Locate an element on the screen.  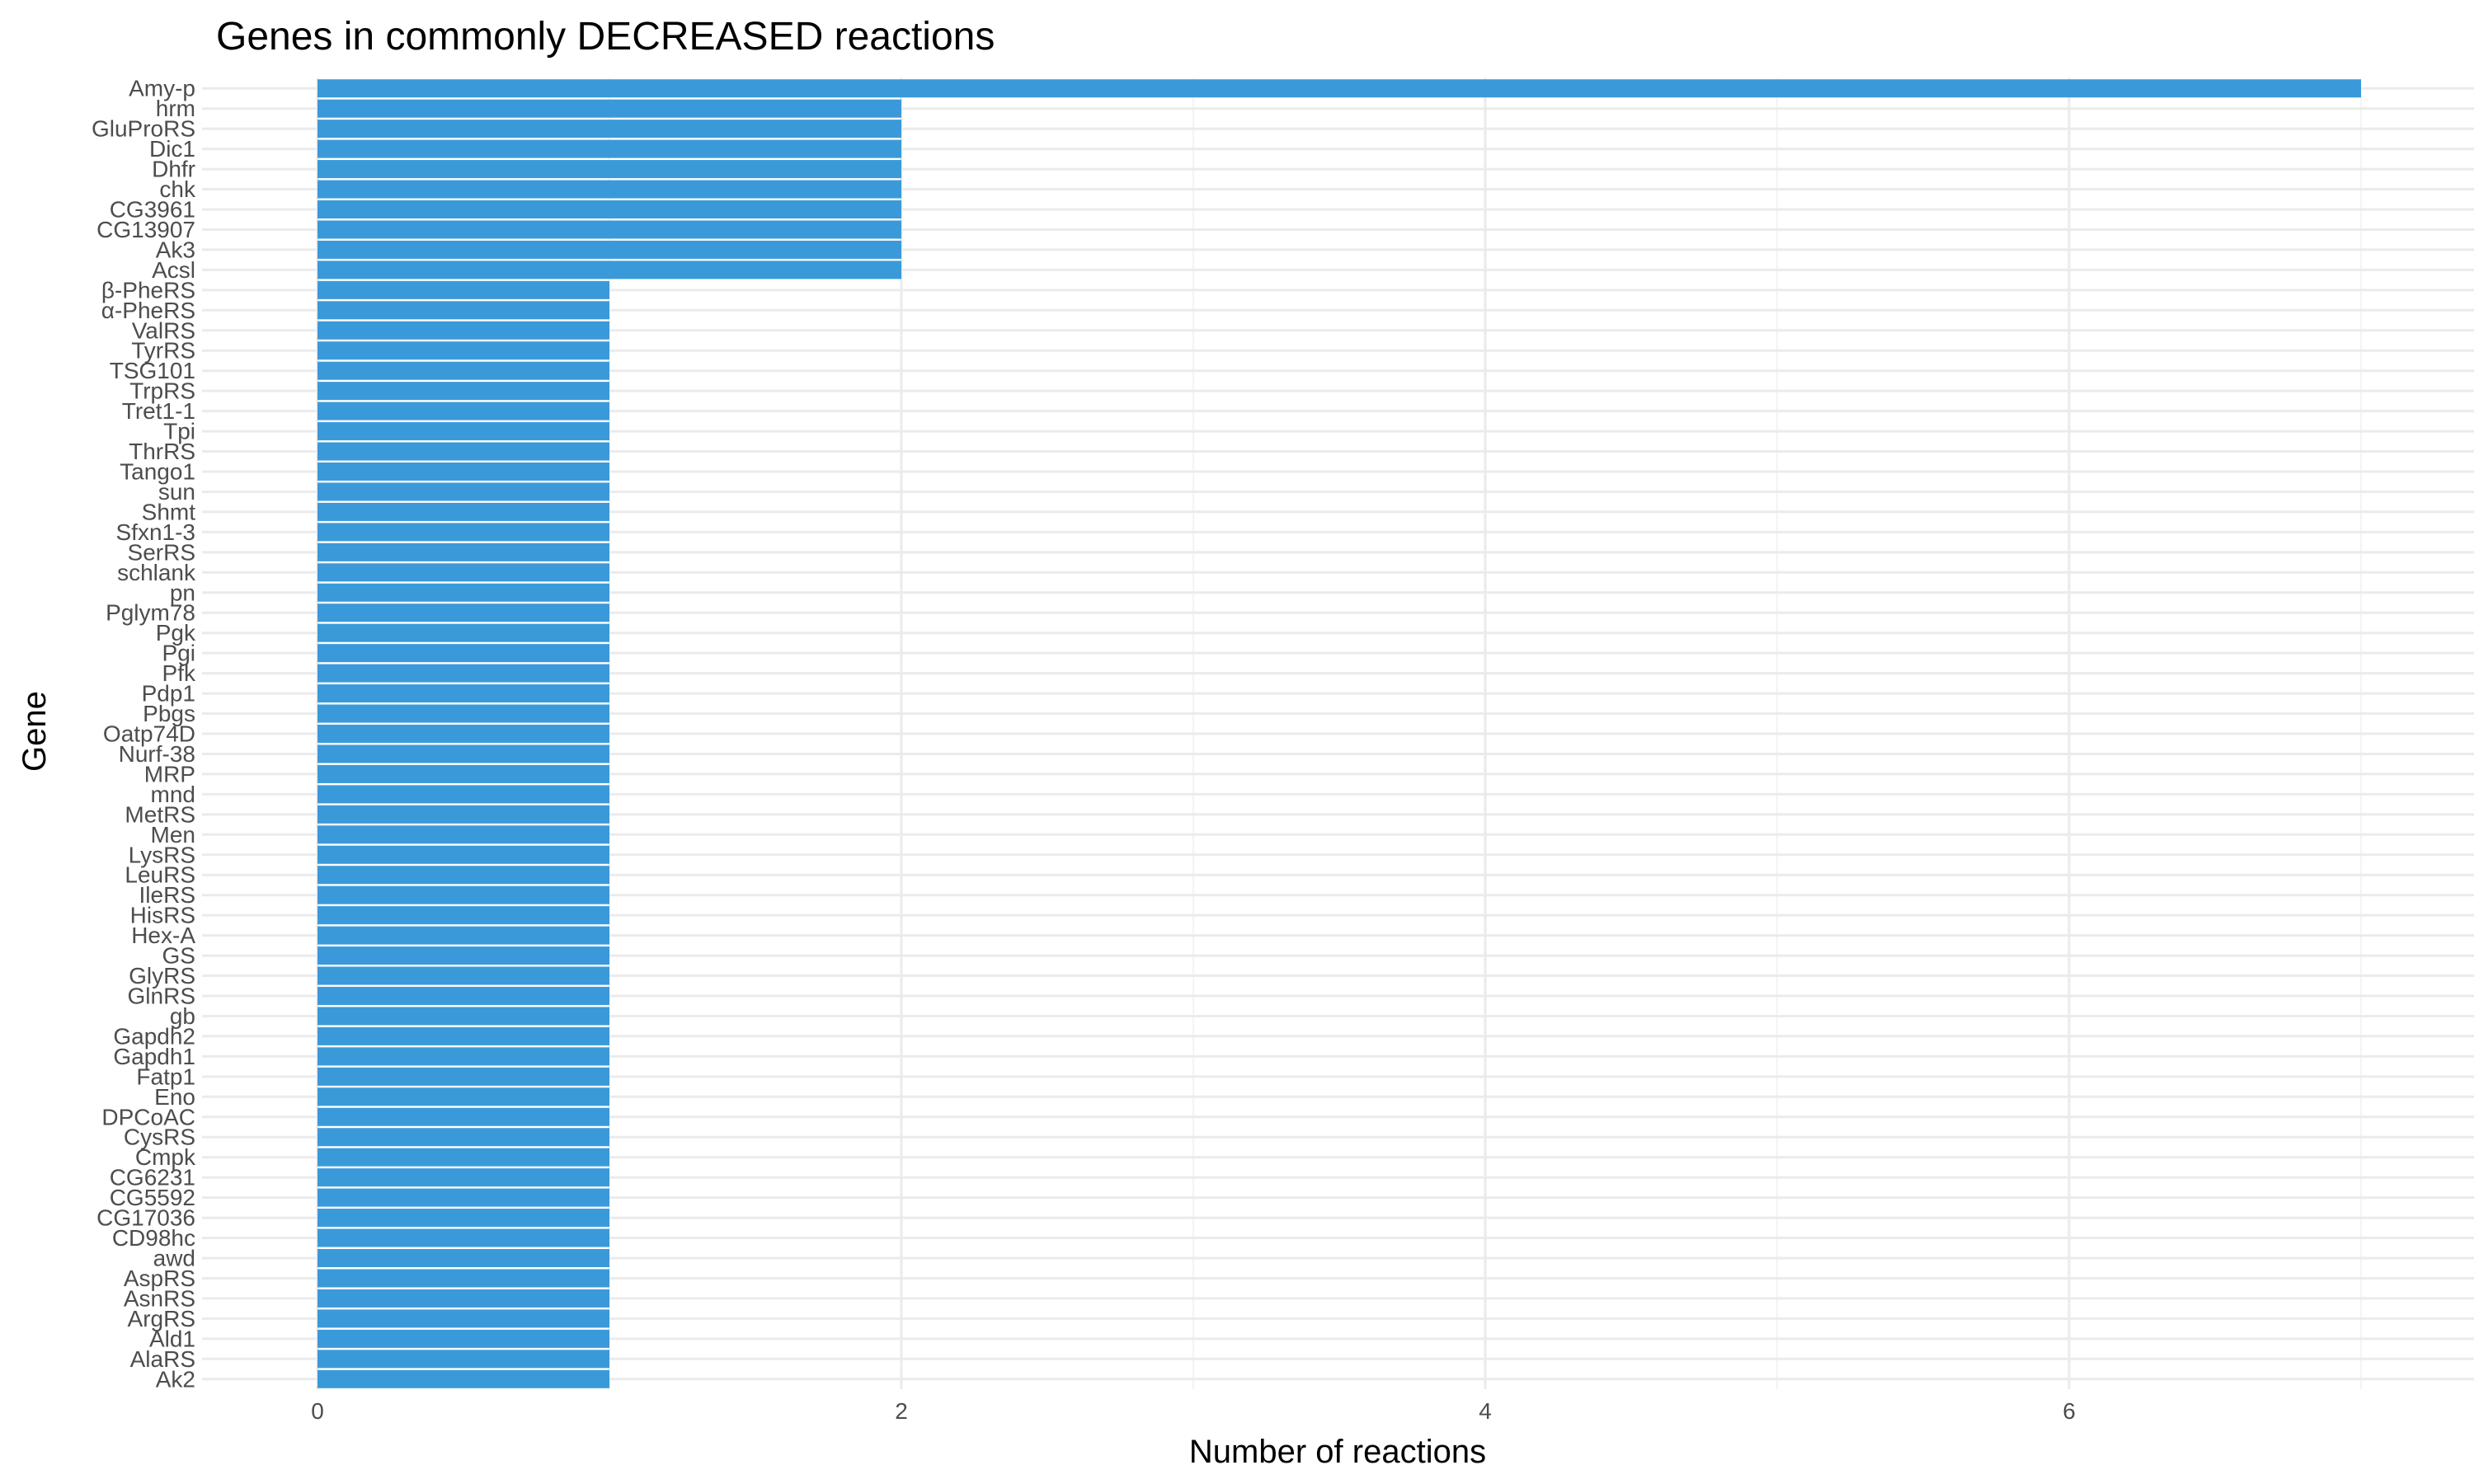
y-tick-label: GluProRS is located at coordinates (143, 129).